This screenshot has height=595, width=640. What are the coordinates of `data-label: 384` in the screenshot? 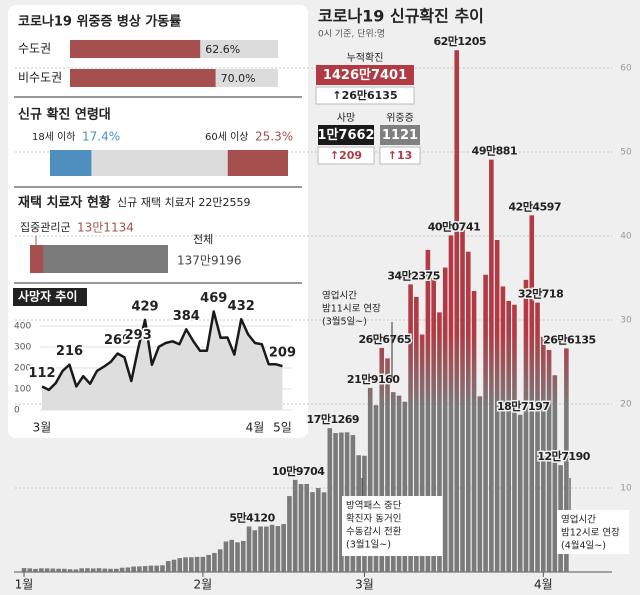 It's located at (186, 316).